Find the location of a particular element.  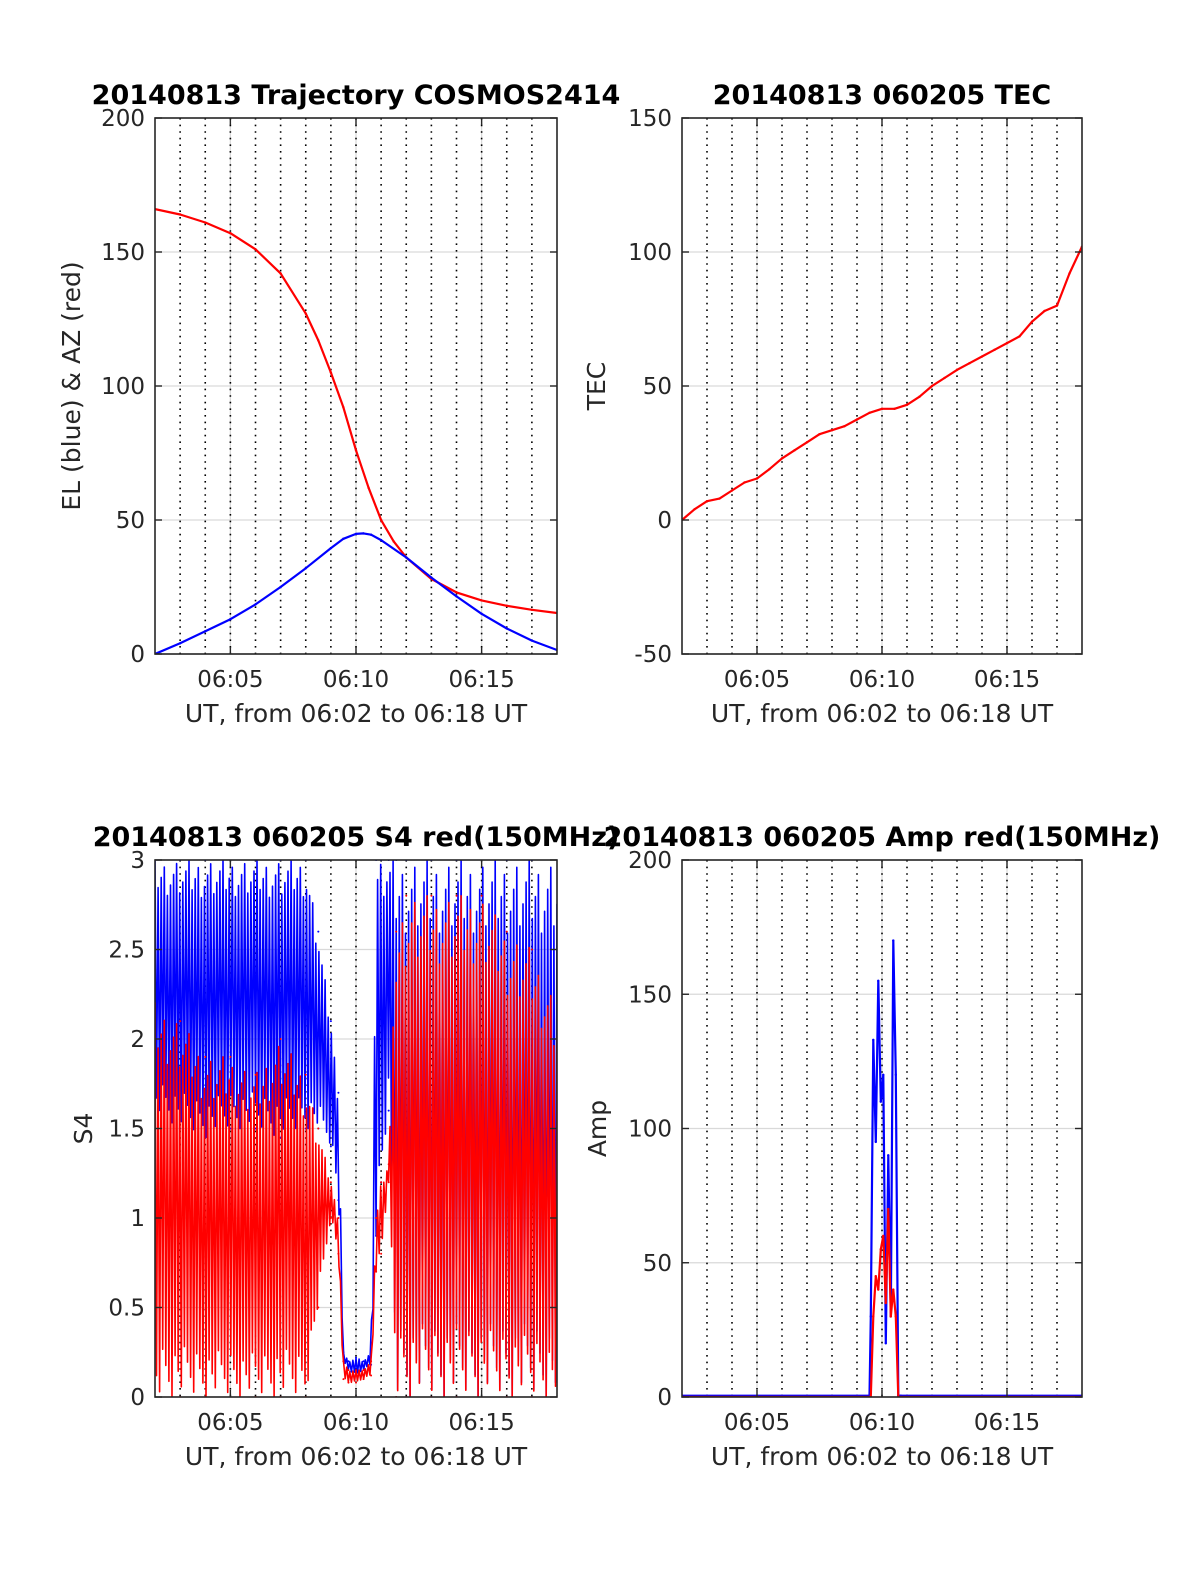

y-tick-label: 1 is located at coordinates (137, 1219).